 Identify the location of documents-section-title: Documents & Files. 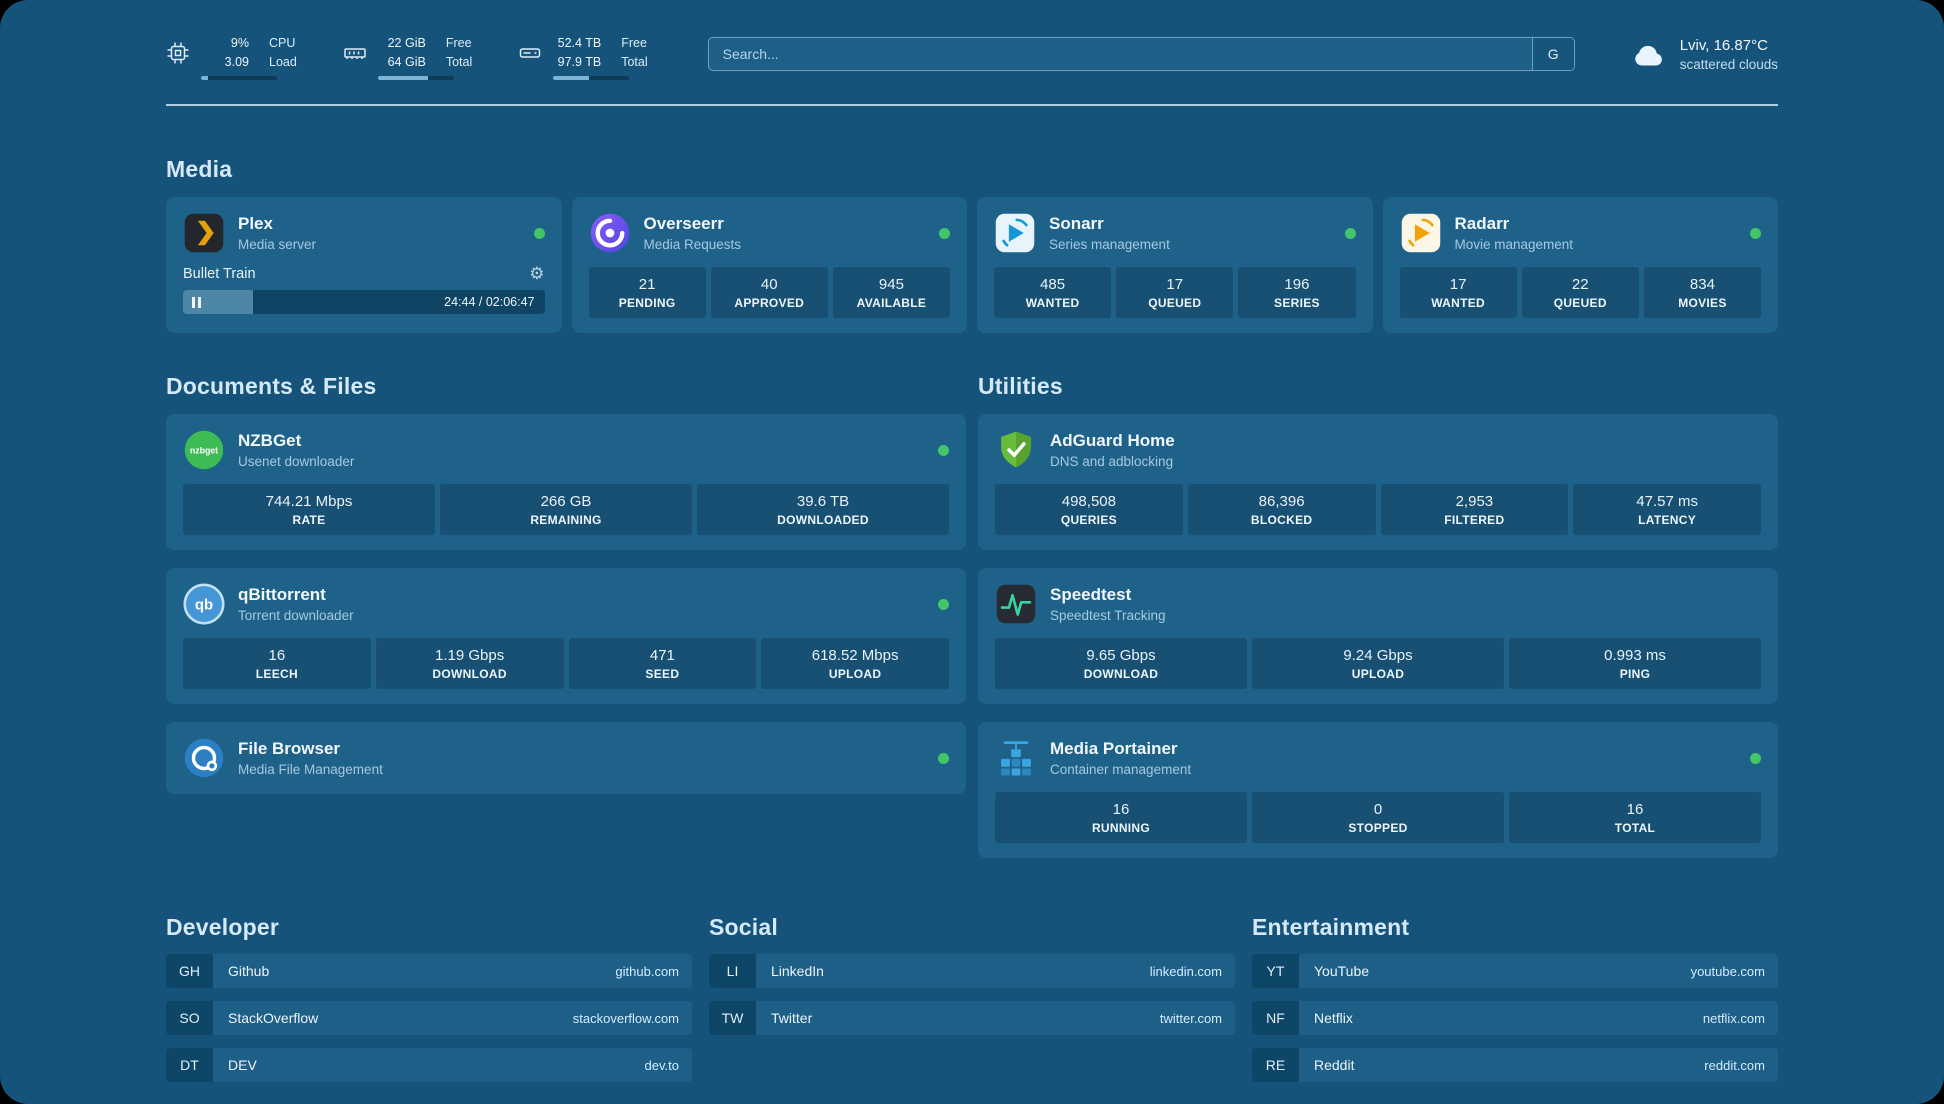
(271, 386).